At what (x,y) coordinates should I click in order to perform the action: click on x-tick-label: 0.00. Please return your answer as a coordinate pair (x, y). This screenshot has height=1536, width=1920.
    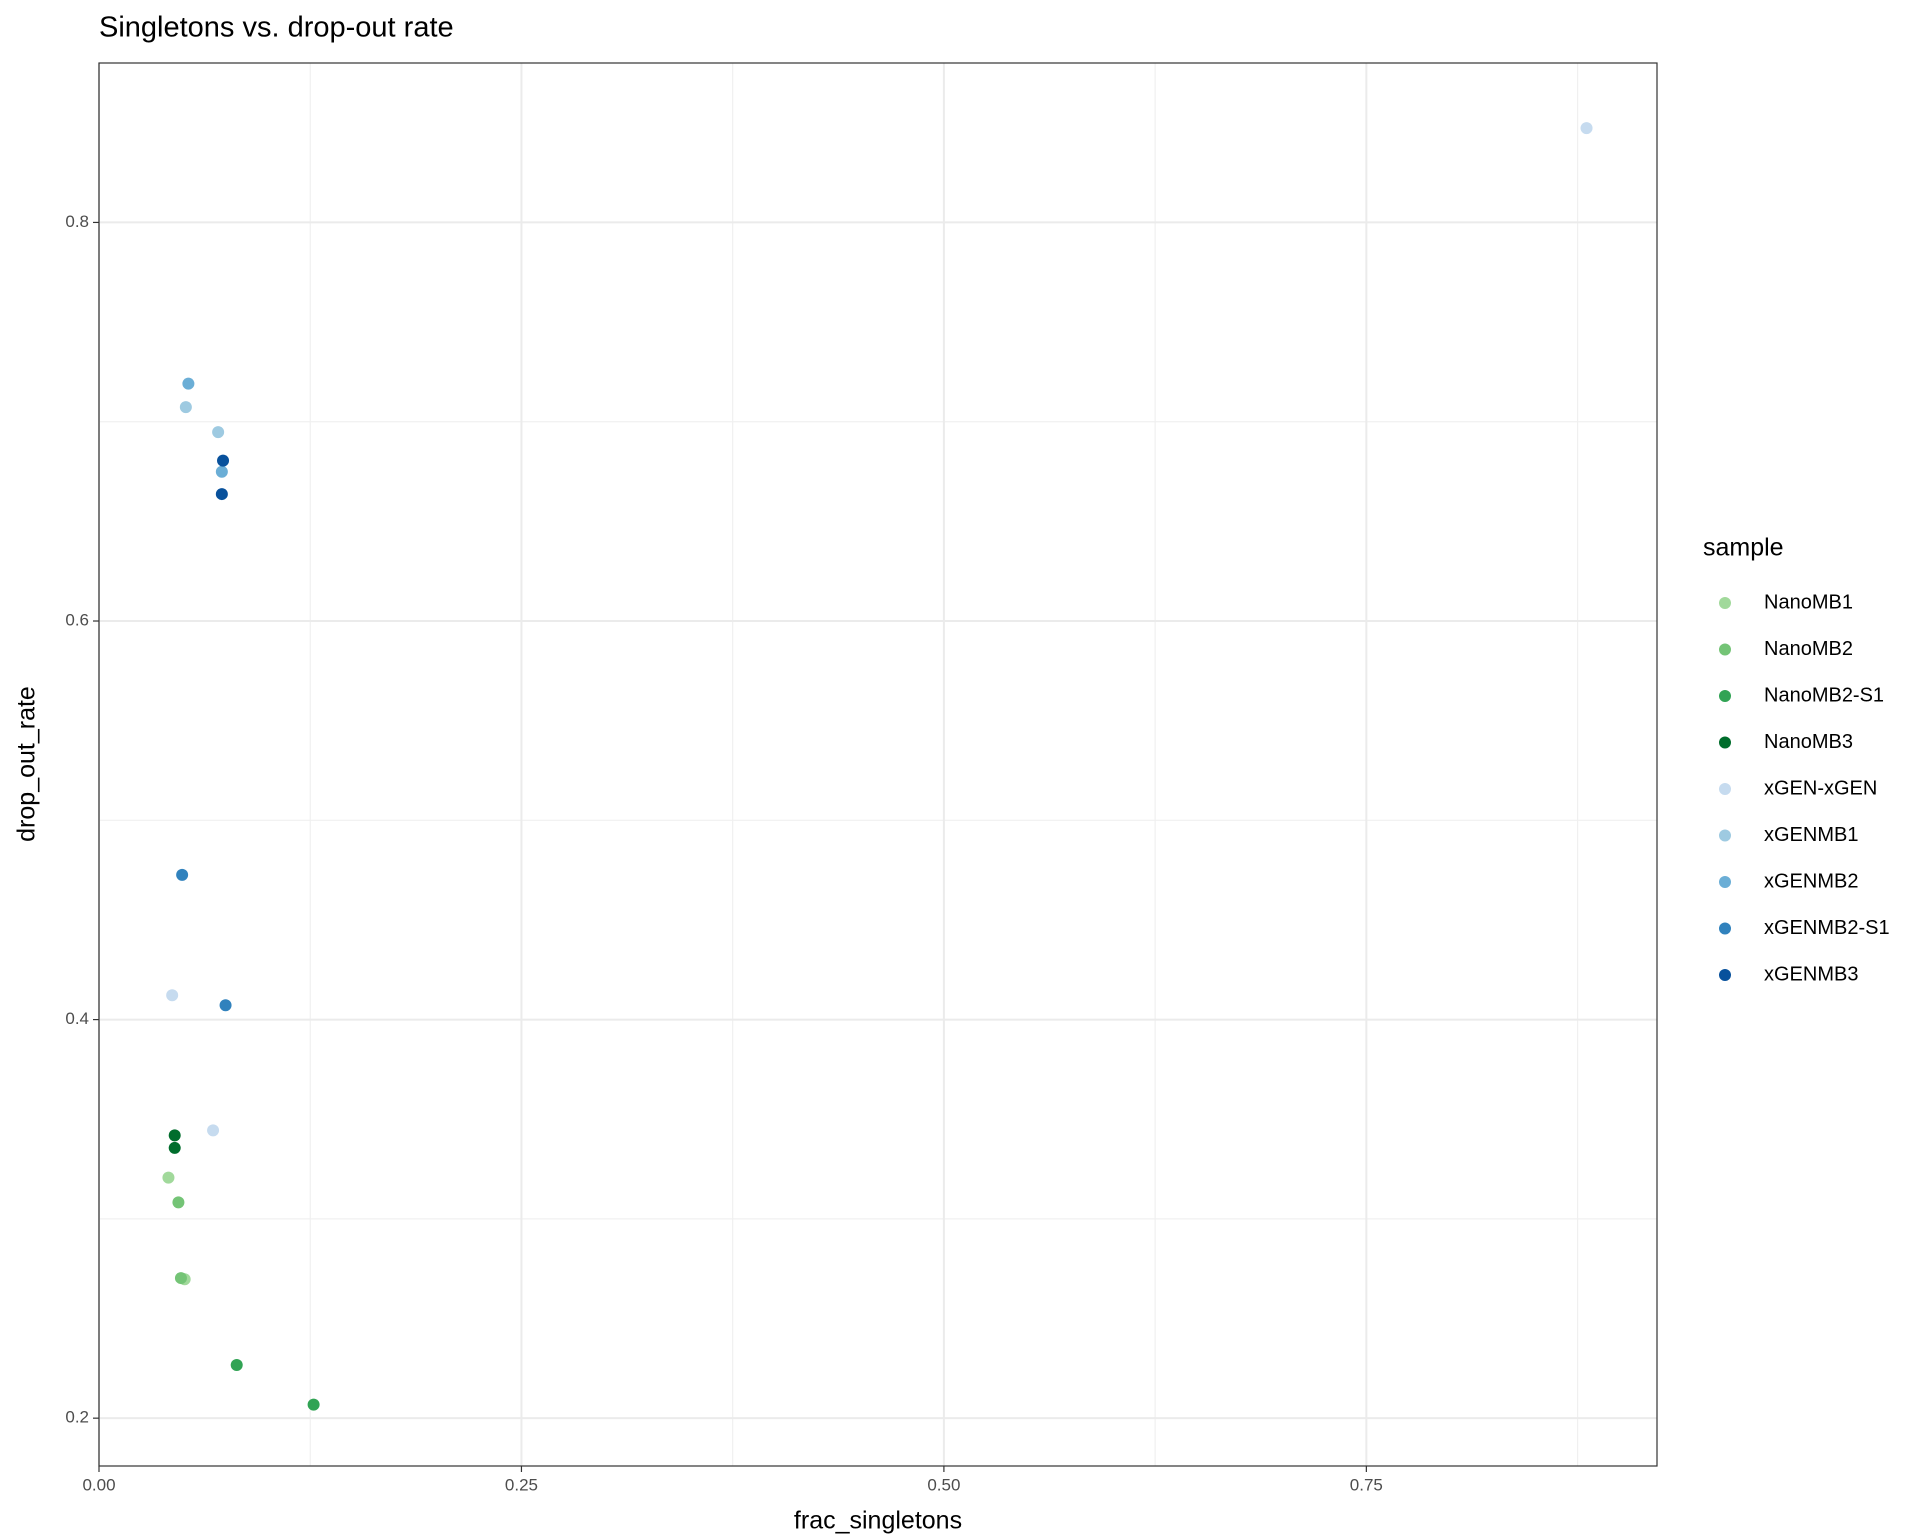
    Looking at the image, I should click on (98, 1484).